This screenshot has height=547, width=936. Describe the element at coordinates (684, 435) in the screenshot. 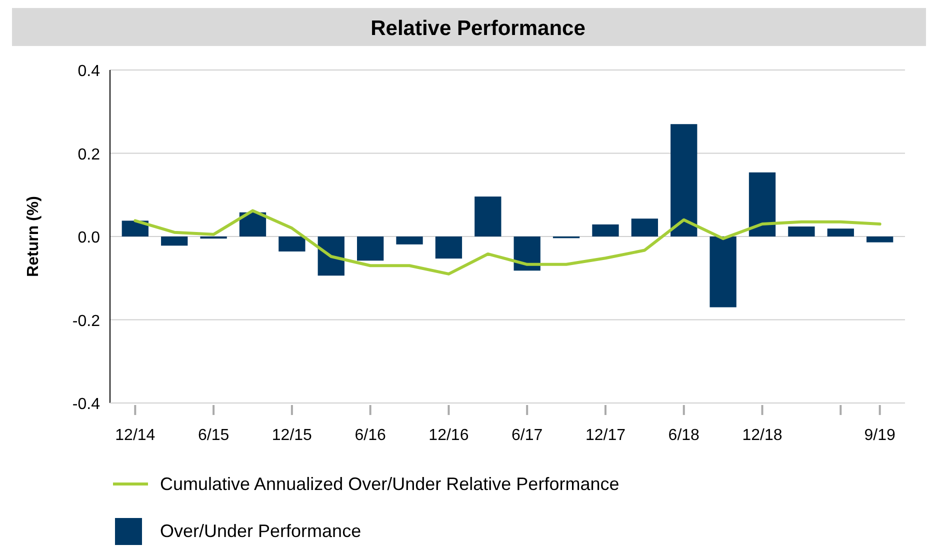

I see `x-tick-label: 6/18` at that location.